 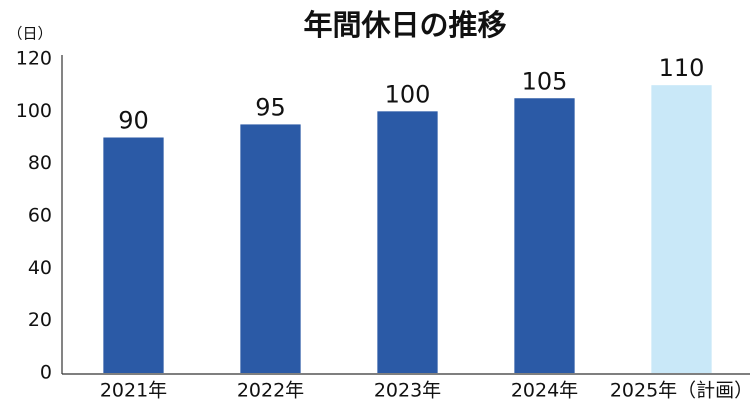 What do you see at coordinates (29, 34) in the screenshot?
I see `y-axis-unit: （日）` at bounding box center [29, 34].